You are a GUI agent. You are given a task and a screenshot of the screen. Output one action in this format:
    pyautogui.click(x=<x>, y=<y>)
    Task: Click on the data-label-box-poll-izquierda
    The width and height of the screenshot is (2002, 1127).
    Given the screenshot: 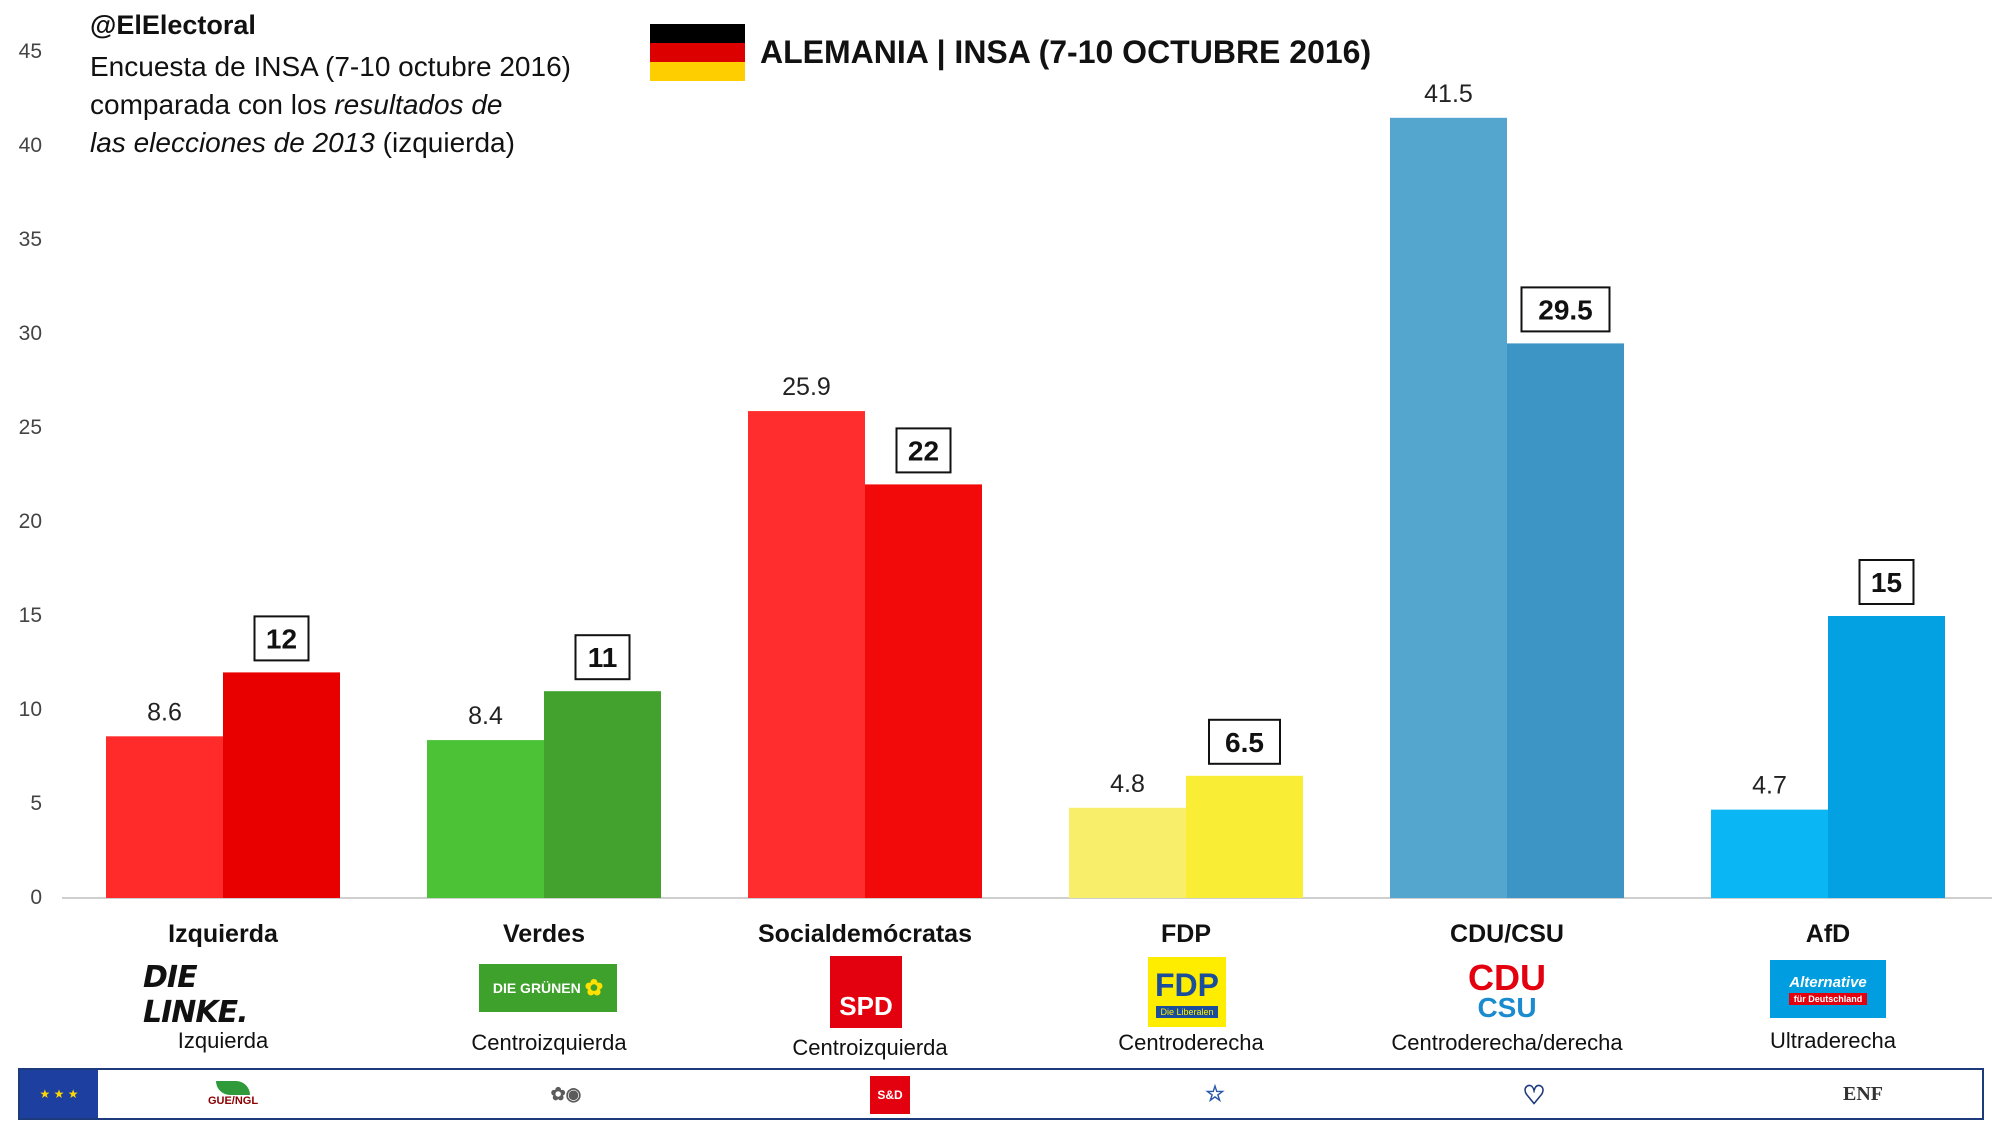 What is the action you would take?
    pyautogui.click(x=281, y=638)
    